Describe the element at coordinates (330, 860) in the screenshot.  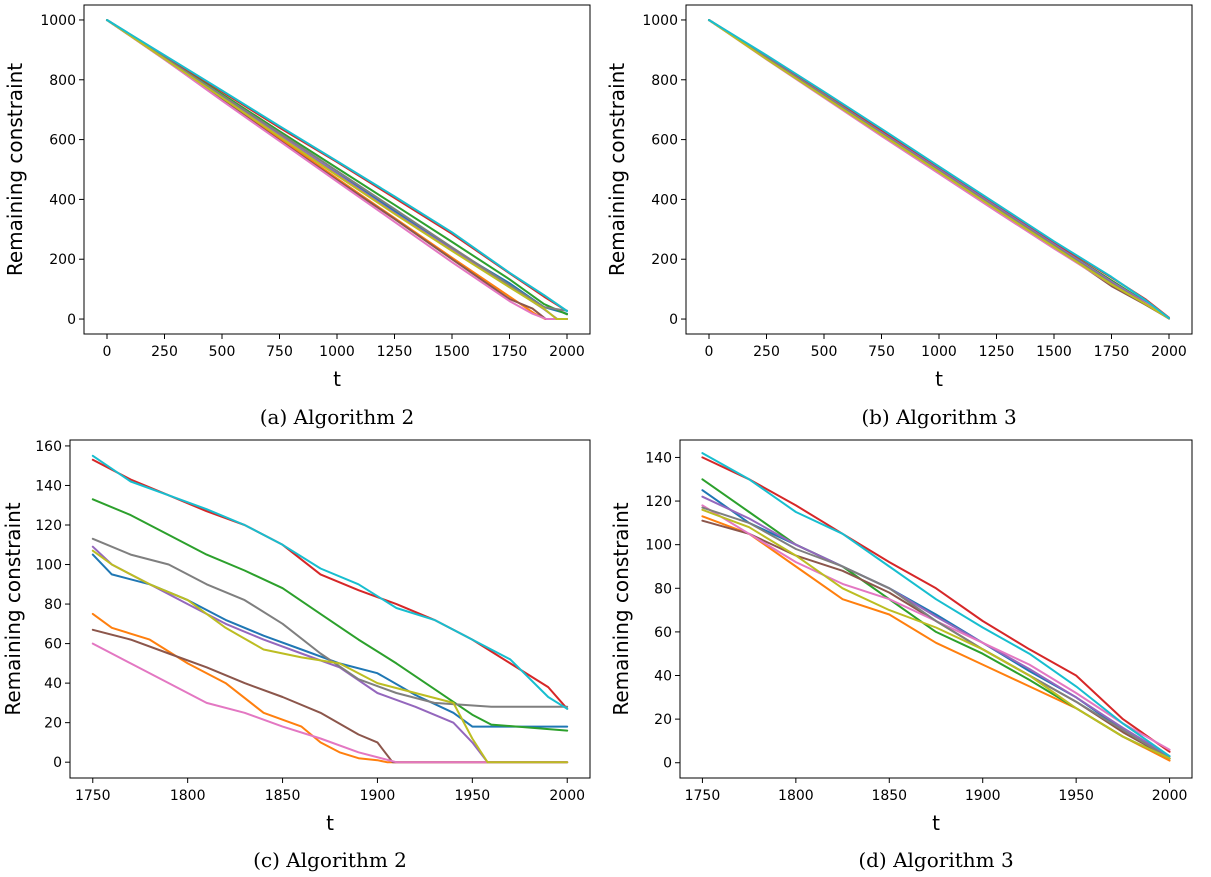
I see `subfigure-caption: (c) Algorithm 2` at that location.